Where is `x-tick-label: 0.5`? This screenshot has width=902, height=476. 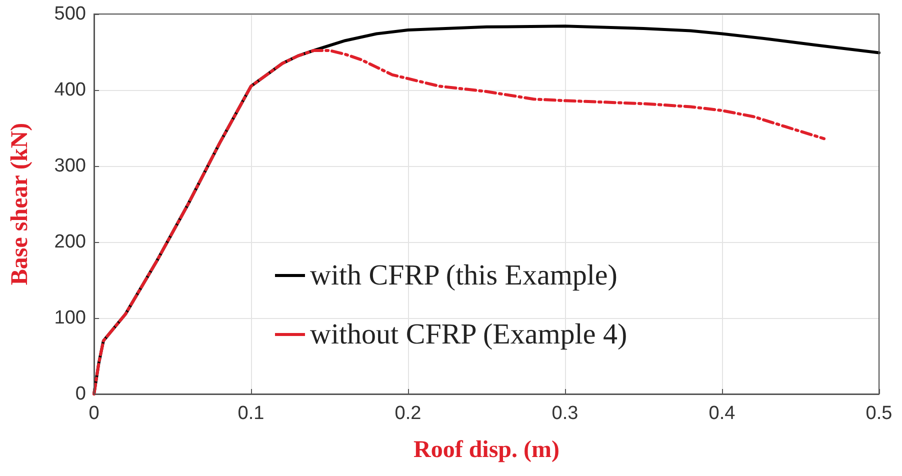 x-tick-label: 0.5 is located at coordinates (879, 413).